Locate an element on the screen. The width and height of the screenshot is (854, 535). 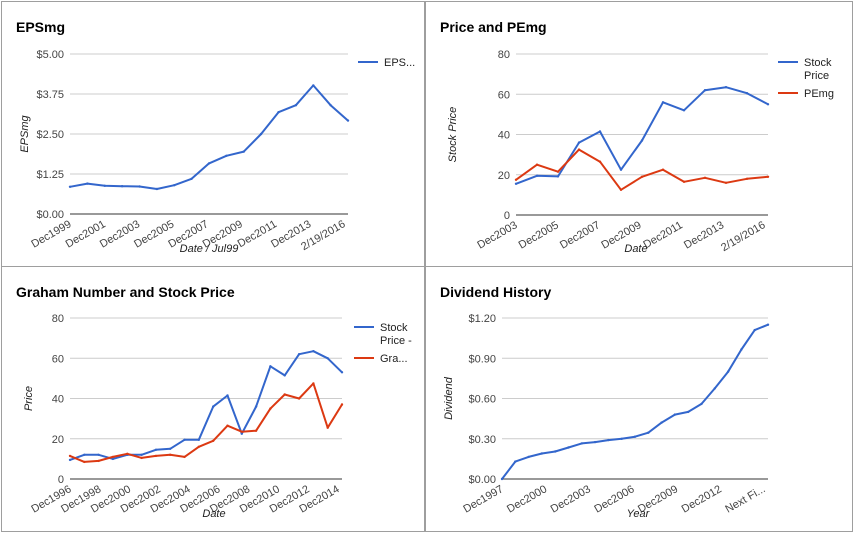
y-tick-label: $1.20 is located at coordinates (482, 319).